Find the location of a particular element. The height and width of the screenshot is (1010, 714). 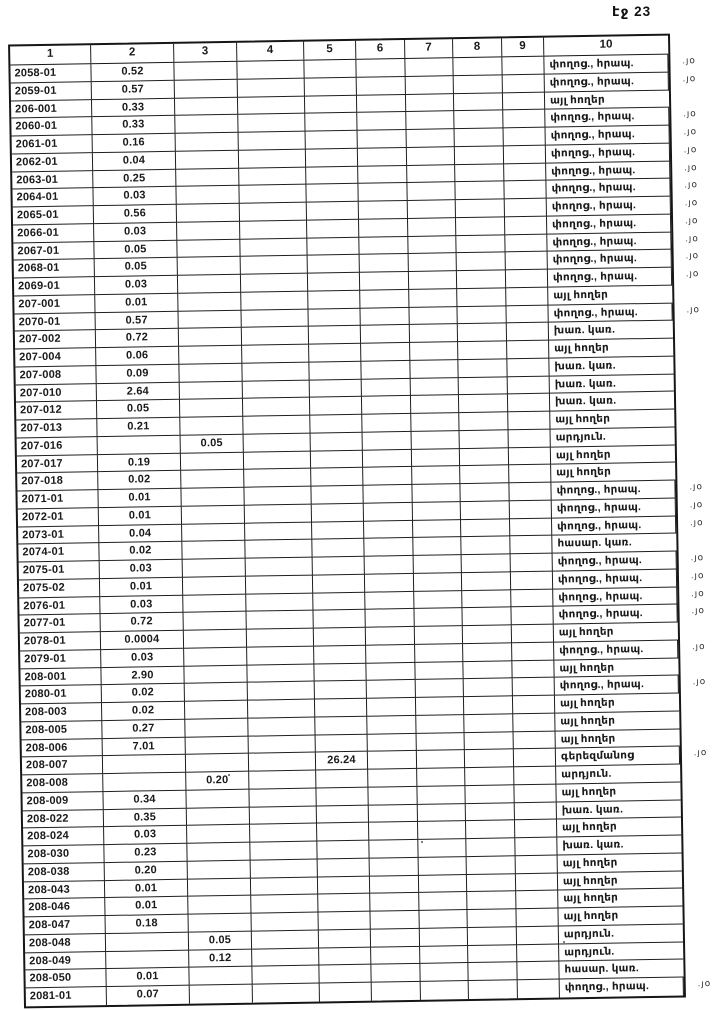

area-value-cell: 0.57 is located at coordinates (133, 90).